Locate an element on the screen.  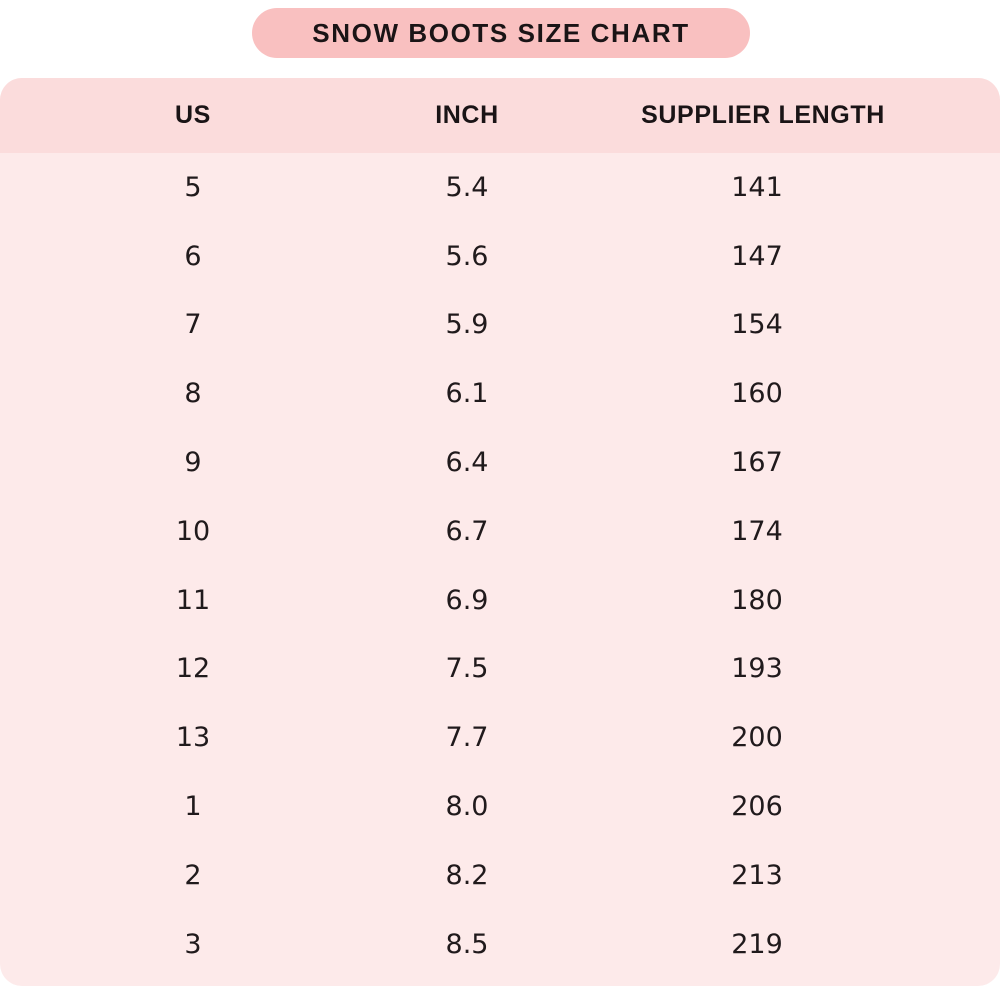
cell-us: 2 is located at coordinates (193, 875).